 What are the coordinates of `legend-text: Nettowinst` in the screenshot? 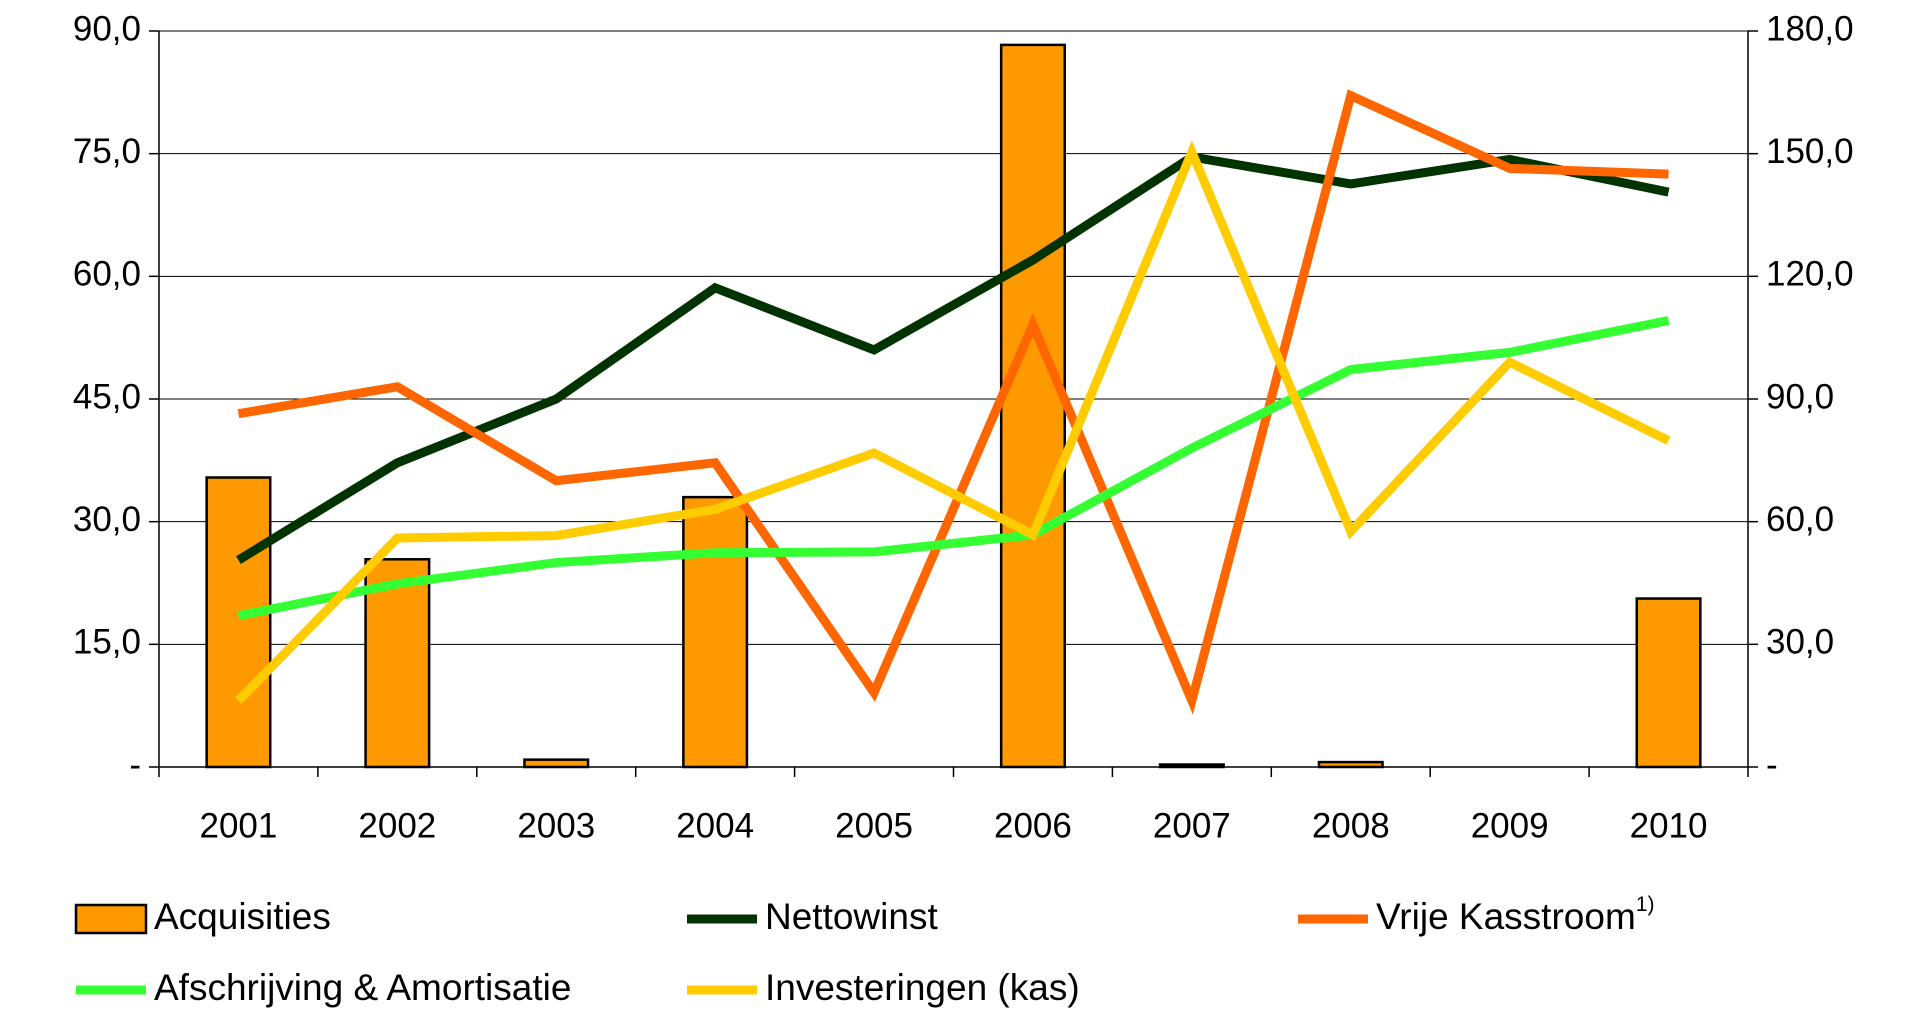 It's located at (851, 916).